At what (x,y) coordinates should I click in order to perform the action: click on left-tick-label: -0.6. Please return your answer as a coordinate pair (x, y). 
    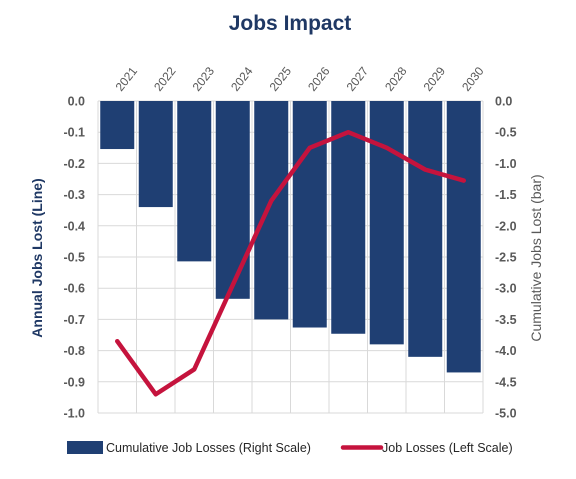
    Looking at the image, I should click on (74, 289).